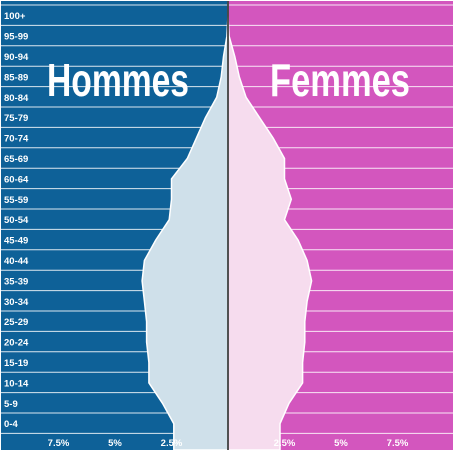  Describe the element at coordinates (16, 281) in the screenshot. I see `age-label: 35-39` at that location.